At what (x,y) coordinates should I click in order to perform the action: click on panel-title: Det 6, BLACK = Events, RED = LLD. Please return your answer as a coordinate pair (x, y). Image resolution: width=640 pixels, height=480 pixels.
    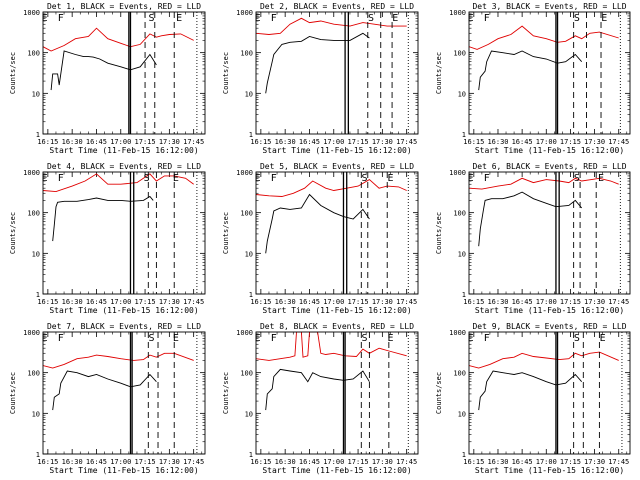
    Looking at the image, I should click on (549, 166).